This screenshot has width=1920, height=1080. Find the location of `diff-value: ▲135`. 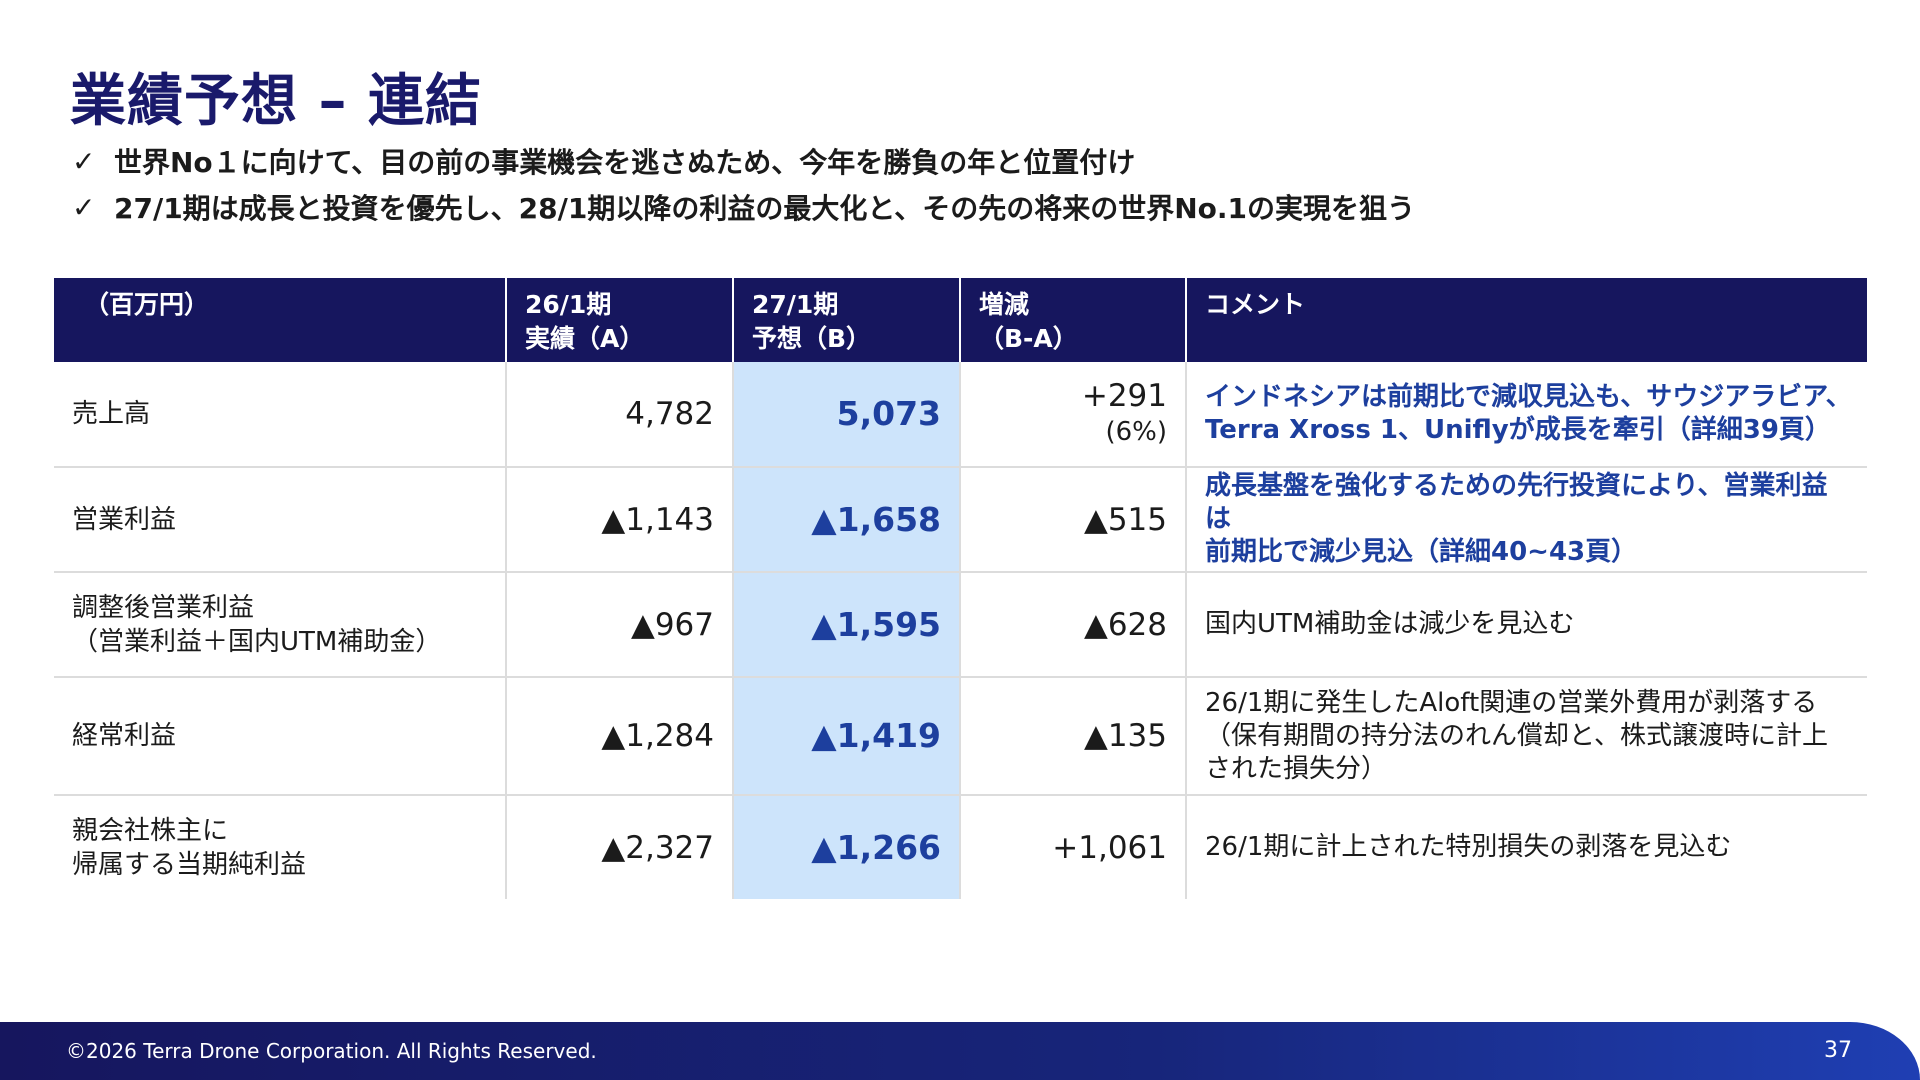

diff-value: ▲135 is located at coordinates (1072, 736).